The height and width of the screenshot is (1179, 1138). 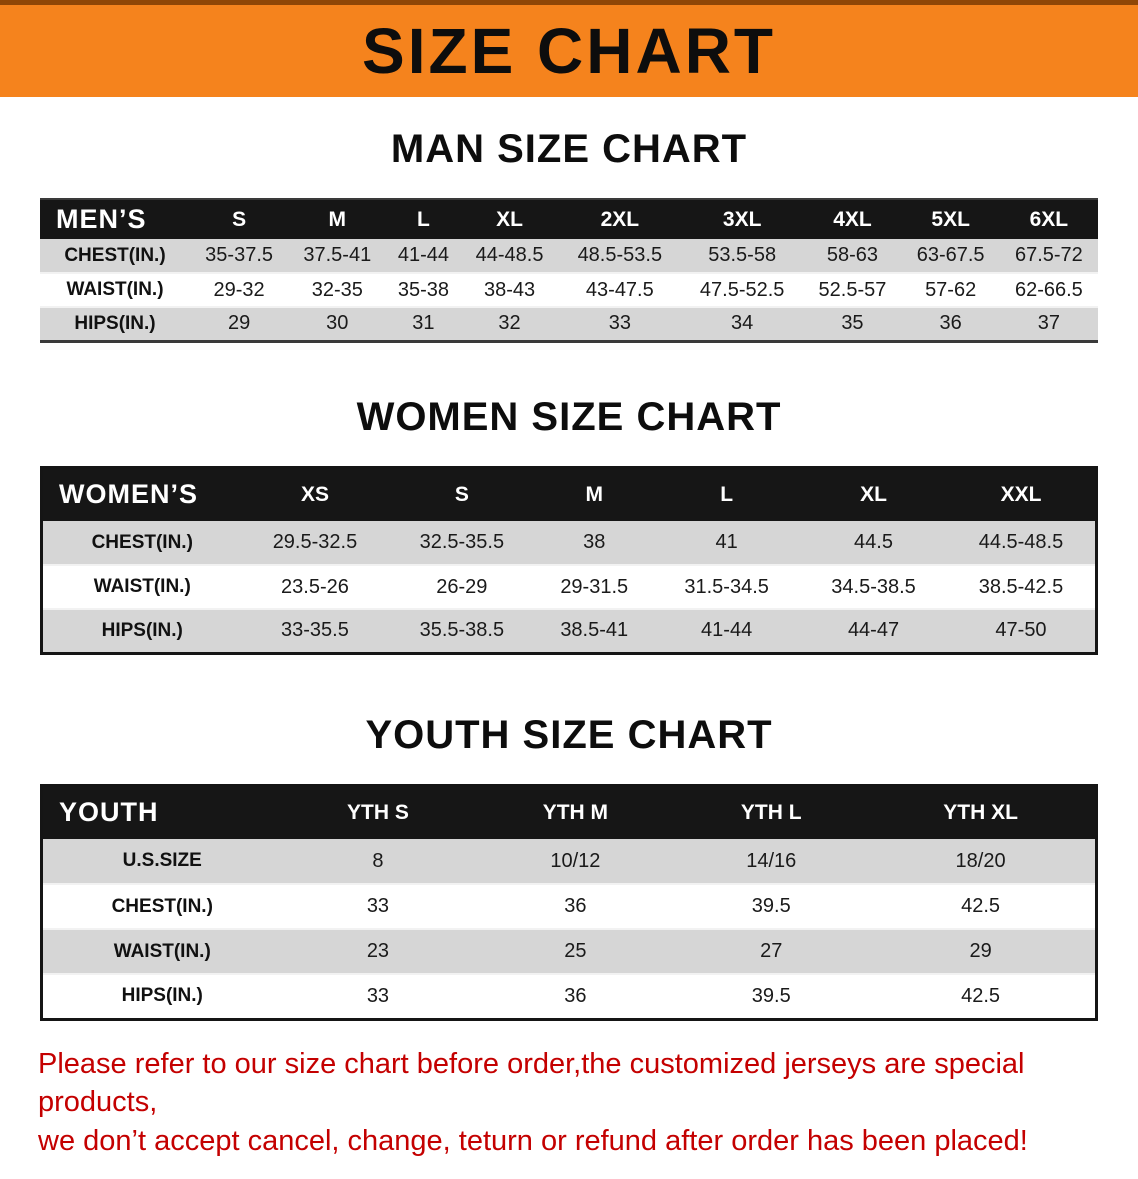 I want to click on measurement-cell: 47.5-52.5, so click(x=742, y=290).